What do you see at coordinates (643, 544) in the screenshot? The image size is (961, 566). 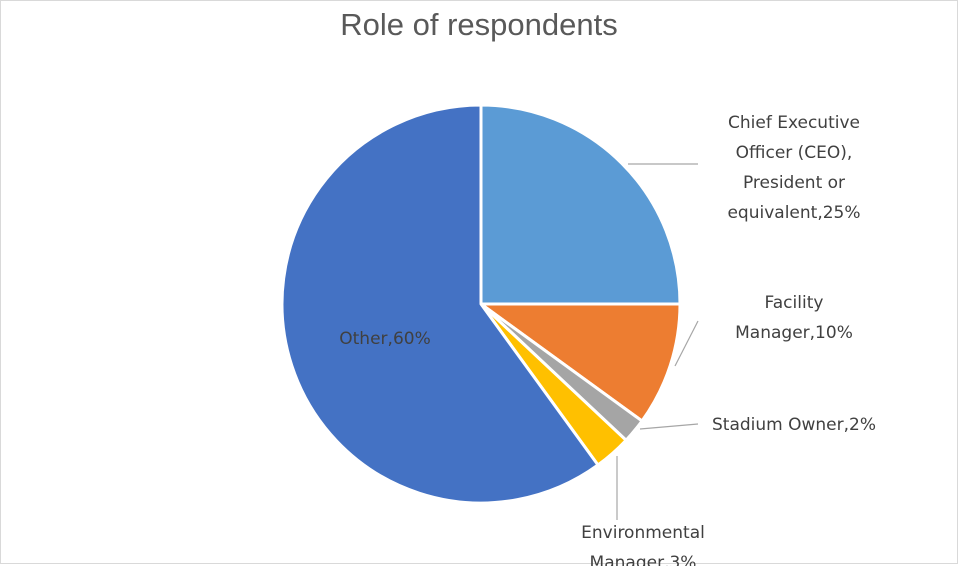 I see `data-label: Environmental Manager,3%` at bounding box center [643, 544].